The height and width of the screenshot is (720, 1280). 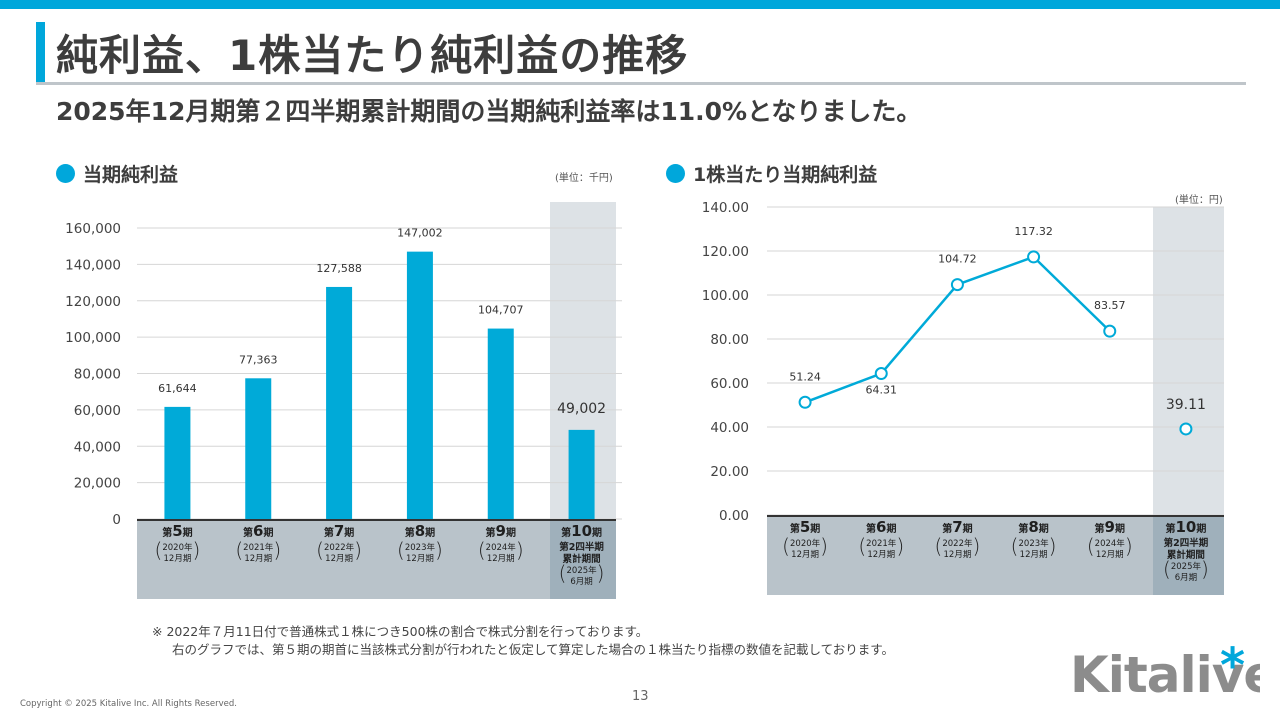 What do you see at coordinates (640, 696) in the screenshot?
I see `page-number: 13` at bounding box center [640, 696].